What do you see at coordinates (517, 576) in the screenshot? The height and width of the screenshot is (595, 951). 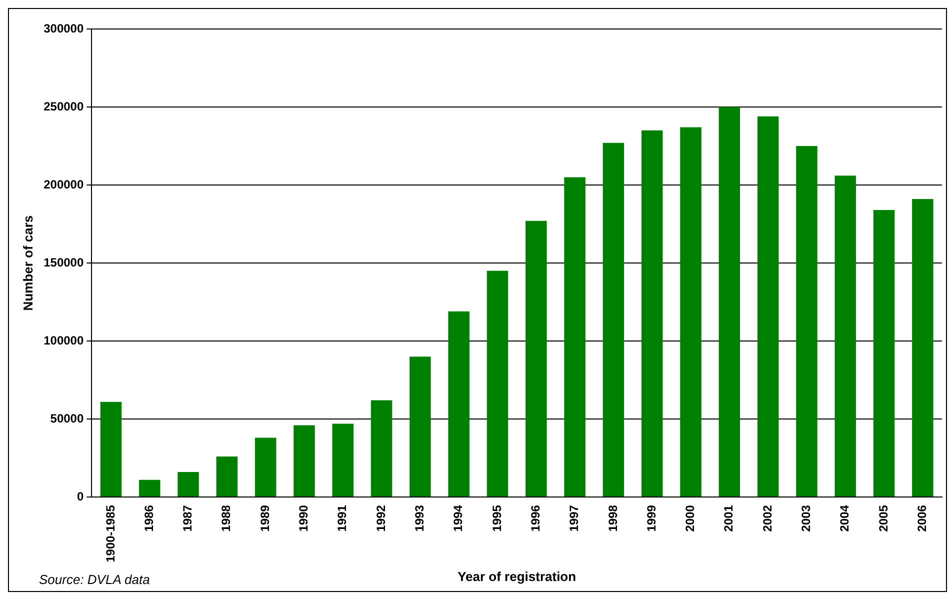 I see `x-axis-title: Year of registration` at bounding box center [517, 576].